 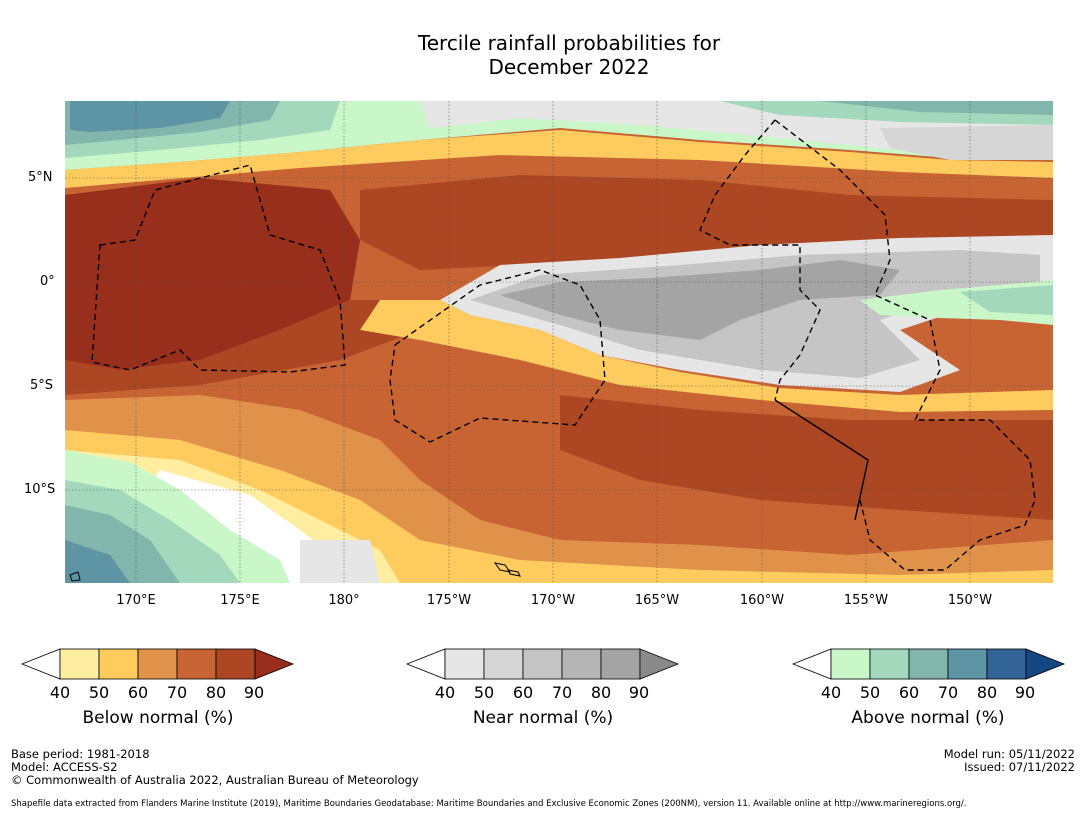 I want to click on cbar-above-tick-90: 90, so click(x=1025, y=692).